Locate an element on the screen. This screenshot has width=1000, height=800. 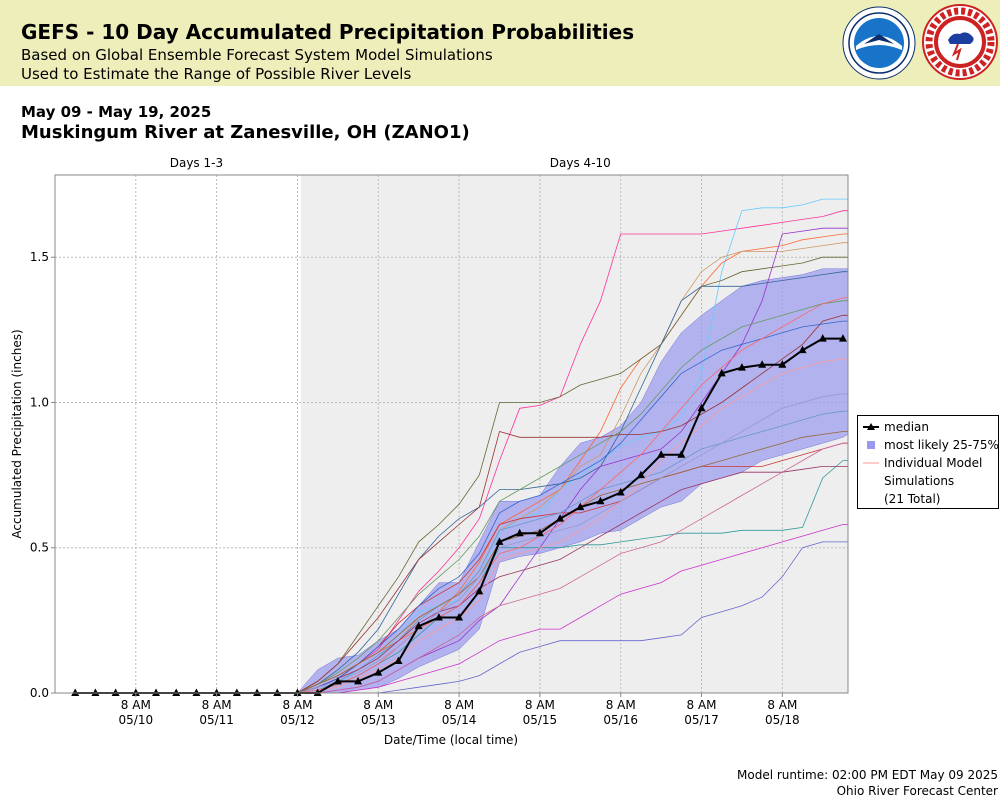
y-axis-label: Accumulated Precipitation (inches) is located at coordinates (17, 433).